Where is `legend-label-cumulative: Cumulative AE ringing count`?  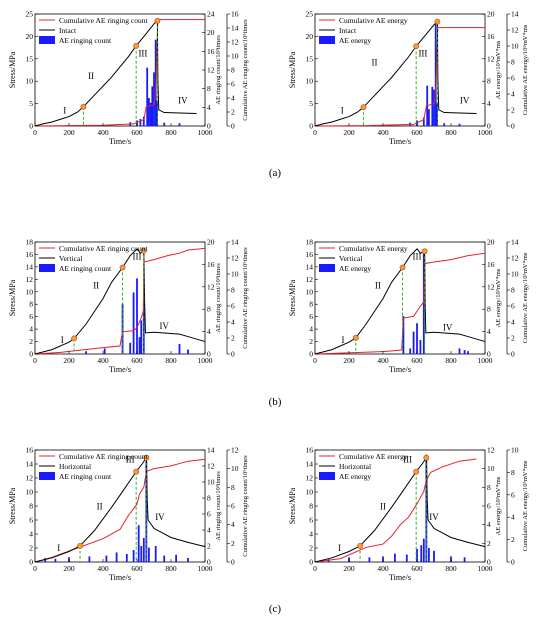
legend-label-cumulative: Cumulative AE ringing count is located at coordinates (103, 456).